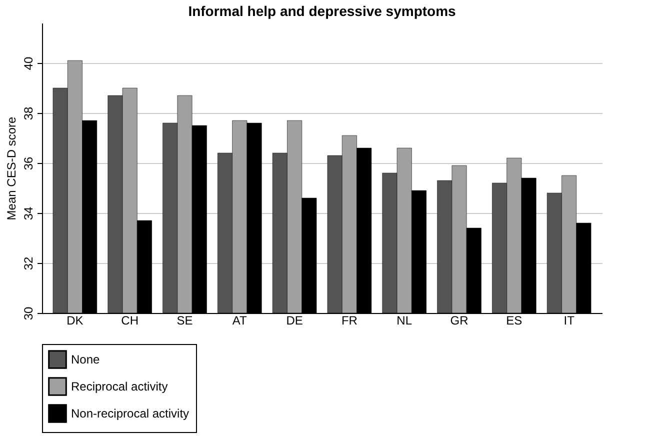 This screenshot has height=436, width=665. I want to click on y-tick-label: 38, so click(29, 113).